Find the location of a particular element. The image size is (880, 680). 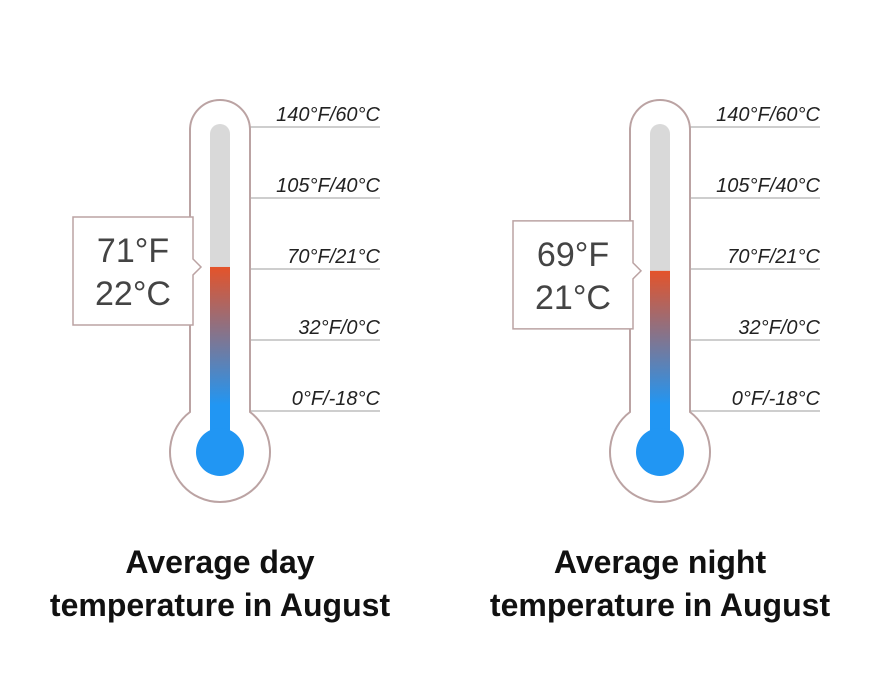

value-celsius-label: 21°C is located at coordinates (573, 298).